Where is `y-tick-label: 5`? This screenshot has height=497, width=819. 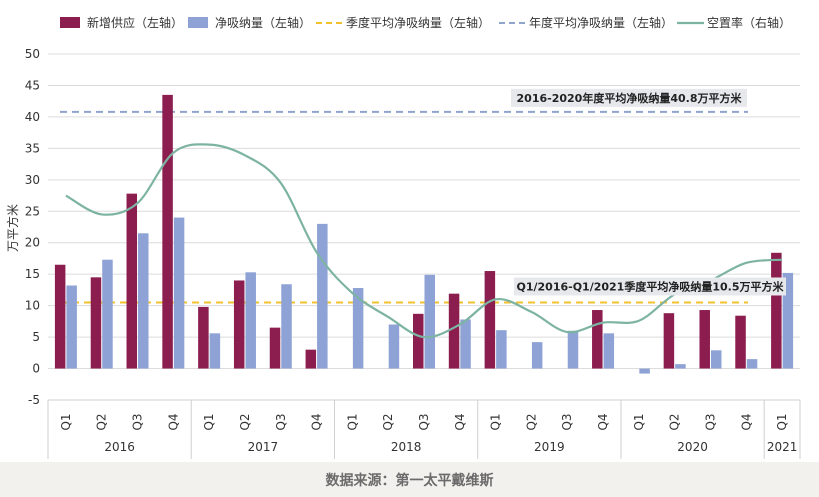
y-tick-label: 5 is located at coordinates (36, 337).